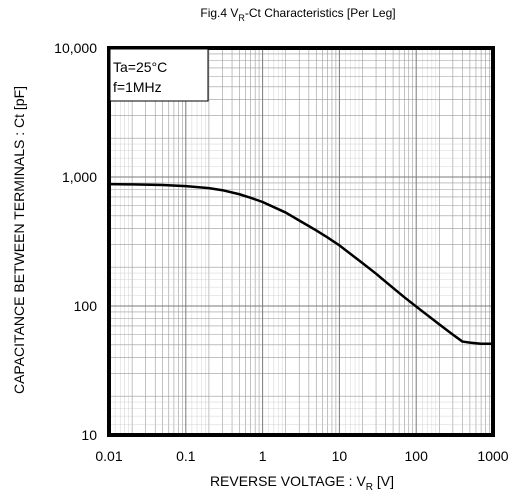 The height and width of the screenshot is (495, 517). Describe the element at coordinates (492, 456) in the screenshot. I see `x-tick-label: 1000` at that location.